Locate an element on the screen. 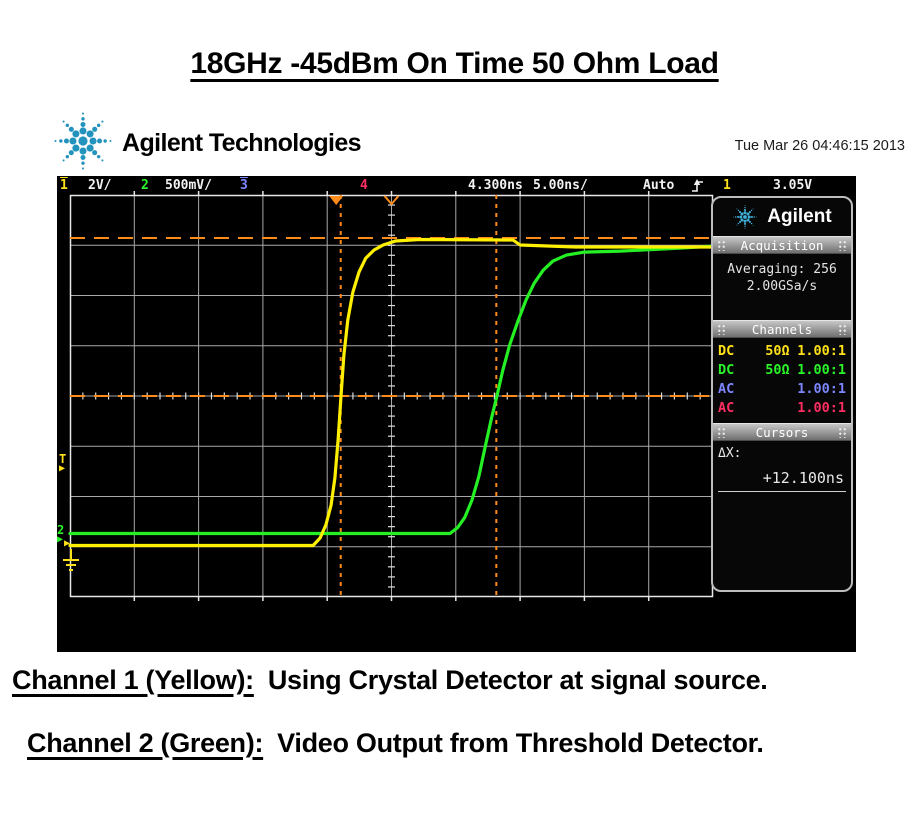 Image resolution: width=909 pixels, height=839 pixels. trigger-level: 3.05V is located at coordinates (793, 185).